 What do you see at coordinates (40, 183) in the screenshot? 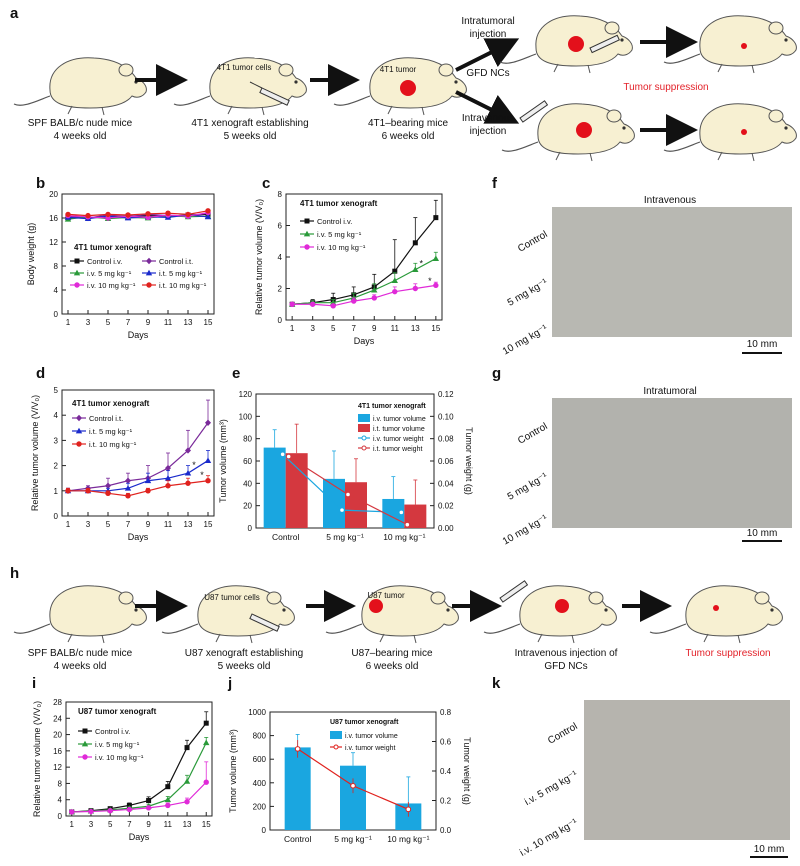
I see `panel-letter-b: b` at bounding box center [40, 183].